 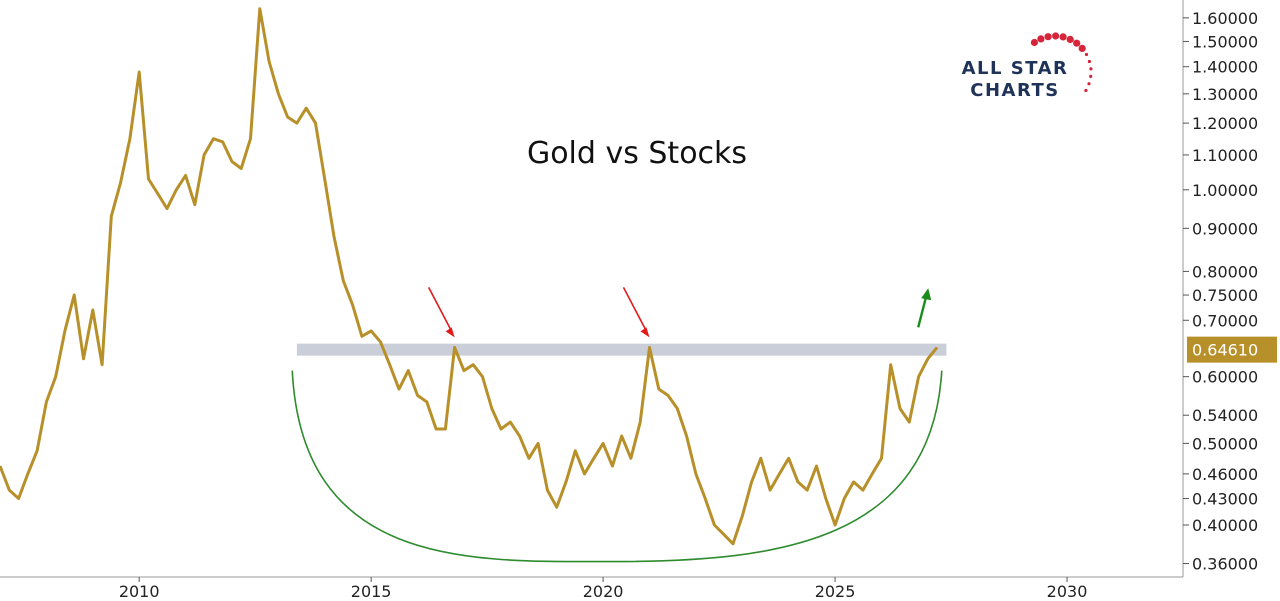 I want to click on y-tick-label: 1.20000, so click(x=1225, y=123).